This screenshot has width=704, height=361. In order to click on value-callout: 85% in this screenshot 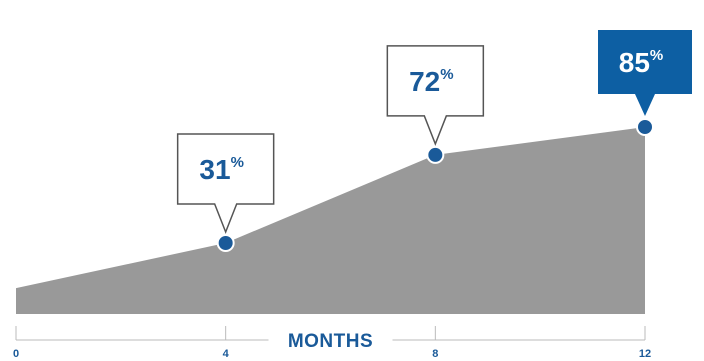, I will do `click(645, 73)`.